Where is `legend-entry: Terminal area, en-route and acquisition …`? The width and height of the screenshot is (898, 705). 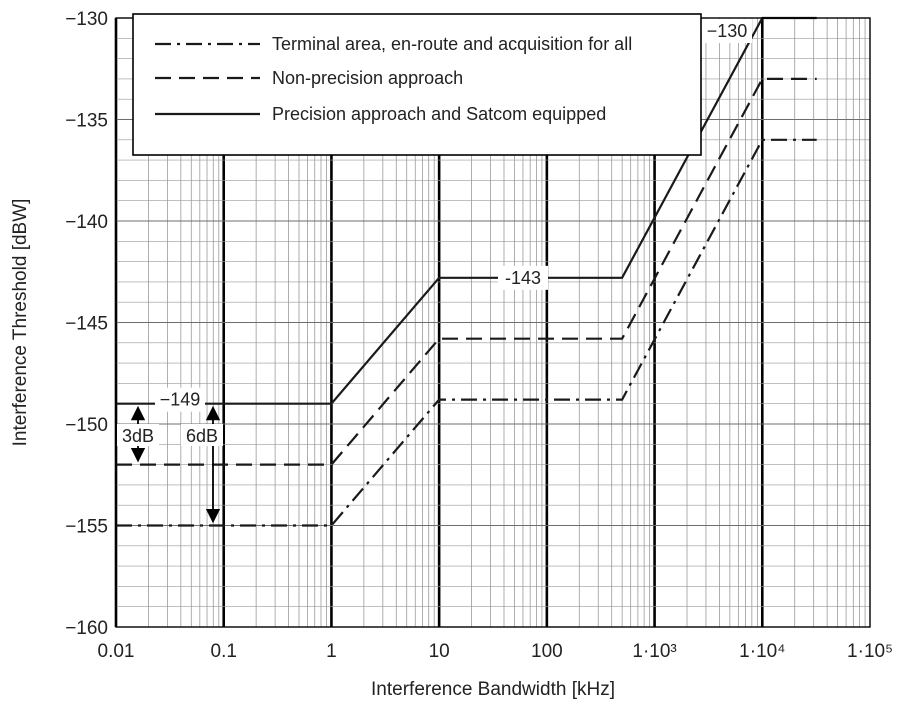 legend-entry: Terminal area, en-route and acquisition … is located at coordinates (452, 44).